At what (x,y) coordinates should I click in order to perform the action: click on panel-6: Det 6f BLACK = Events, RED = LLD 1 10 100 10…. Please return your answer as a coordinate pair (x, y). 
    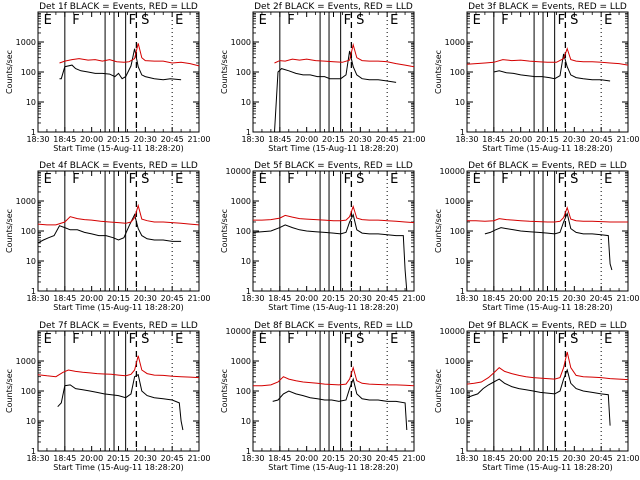
    Looking at the image, I should click on (537, 236).